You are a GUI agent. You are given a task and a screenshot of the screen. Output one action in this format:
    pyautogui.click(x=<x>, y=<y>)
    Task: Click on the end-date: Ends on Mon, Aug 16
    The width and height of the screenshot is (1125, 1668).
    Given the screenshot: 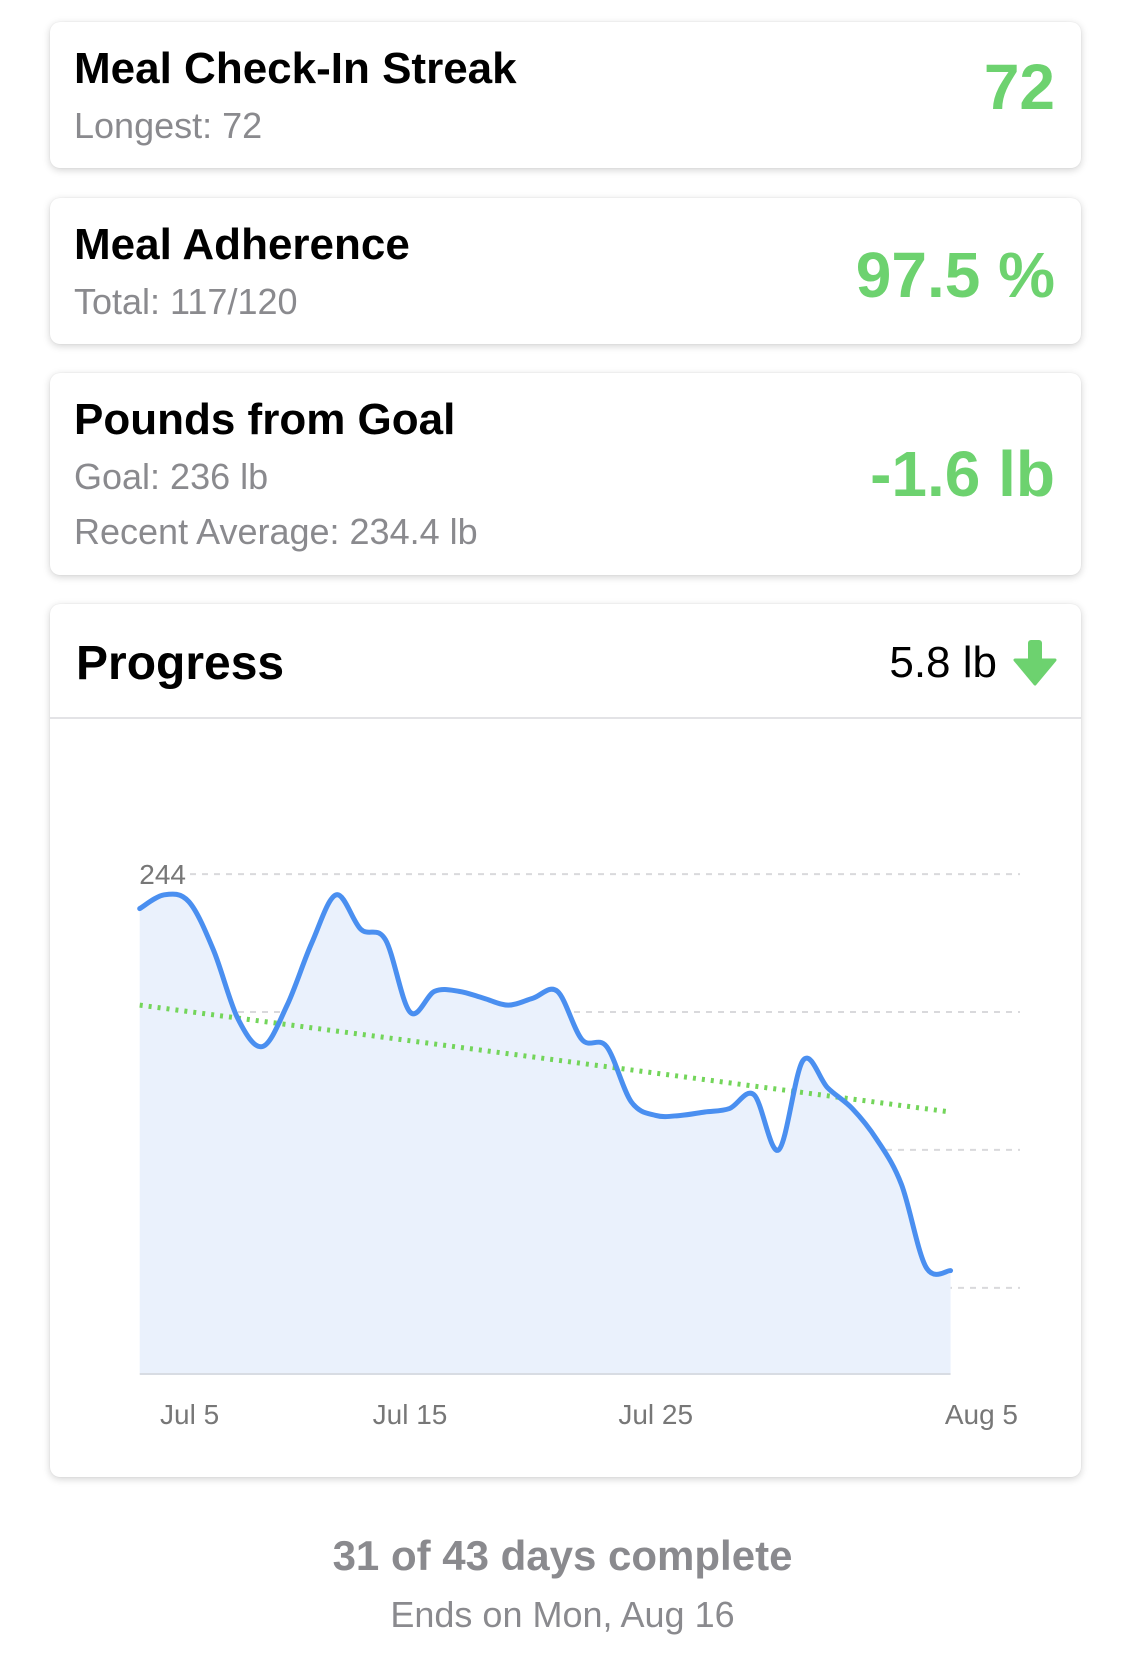 What is the action you would take?
    pyautogui.click(x=562, y=1614)
    